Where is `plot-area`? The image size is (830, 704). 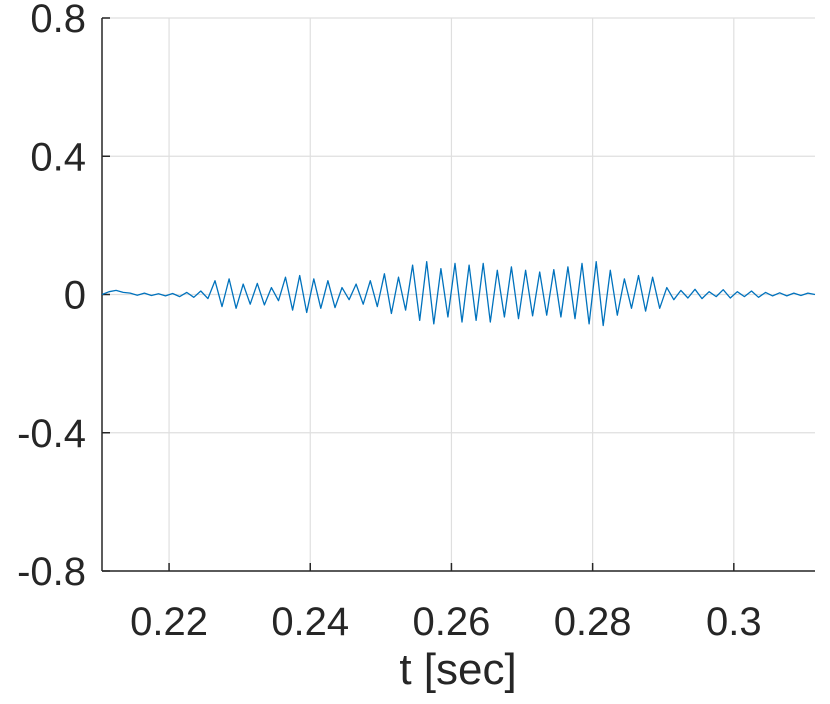
plot-area is located at coordinates (458, 294).